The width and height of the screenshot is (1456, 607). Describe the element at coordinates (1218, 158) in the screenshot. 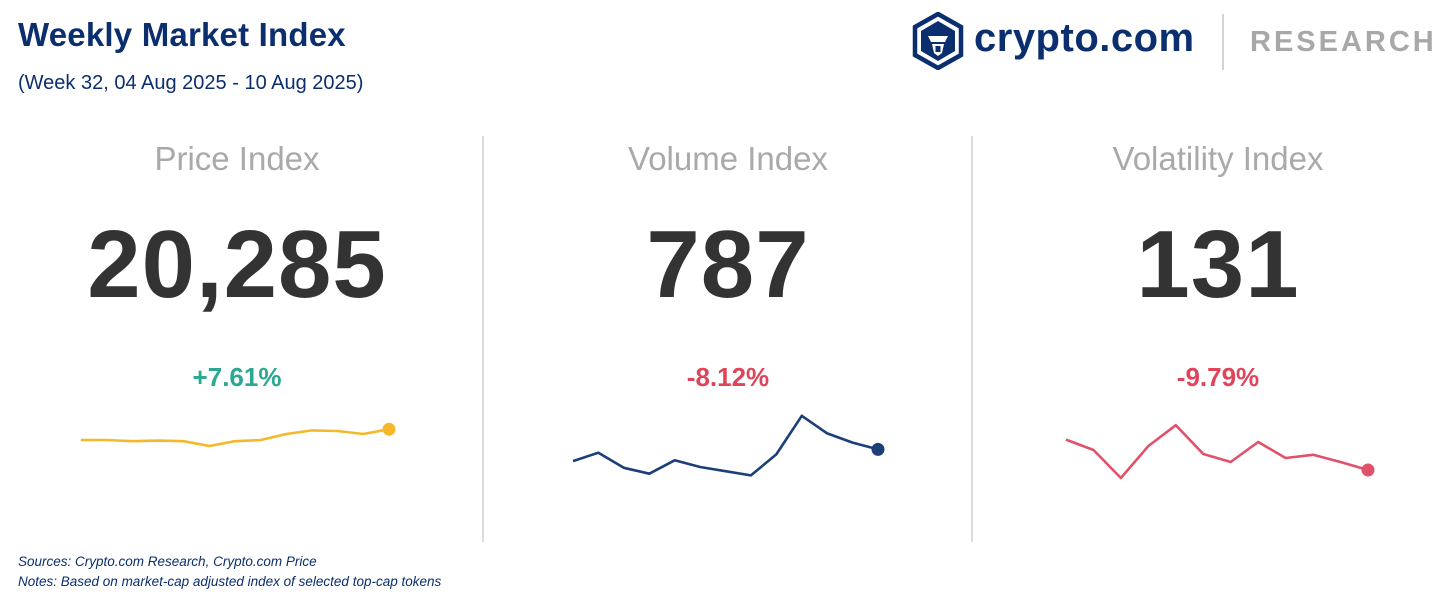

I see `volatility-index-title: Volatility Index` at that location.